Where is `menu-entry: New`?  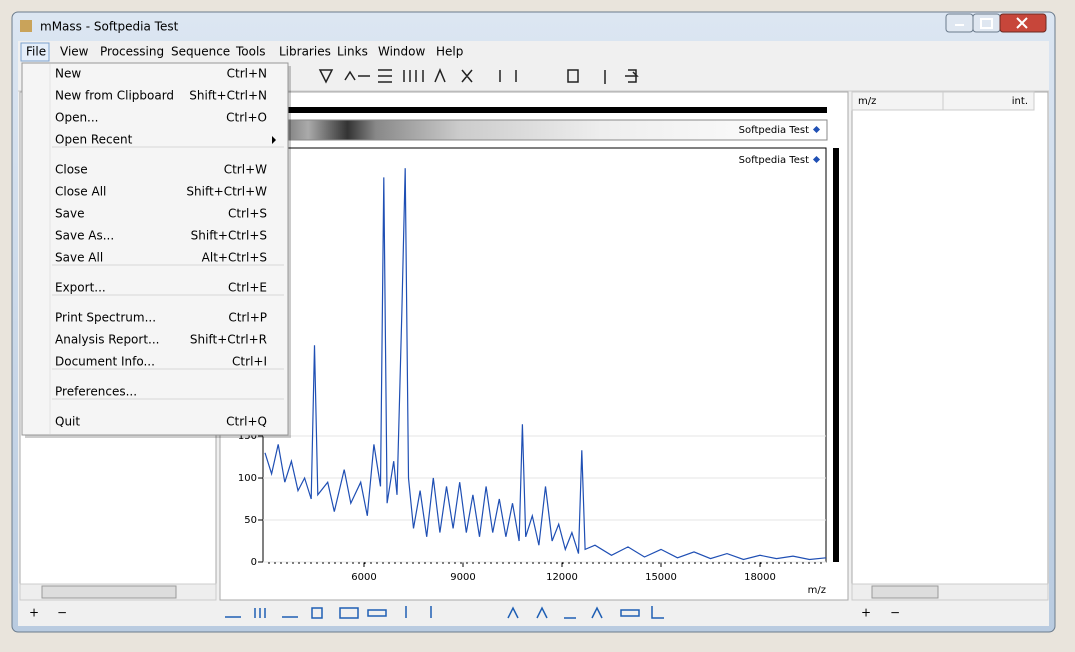
menu-entry: New is located at coordinates (68, 74).